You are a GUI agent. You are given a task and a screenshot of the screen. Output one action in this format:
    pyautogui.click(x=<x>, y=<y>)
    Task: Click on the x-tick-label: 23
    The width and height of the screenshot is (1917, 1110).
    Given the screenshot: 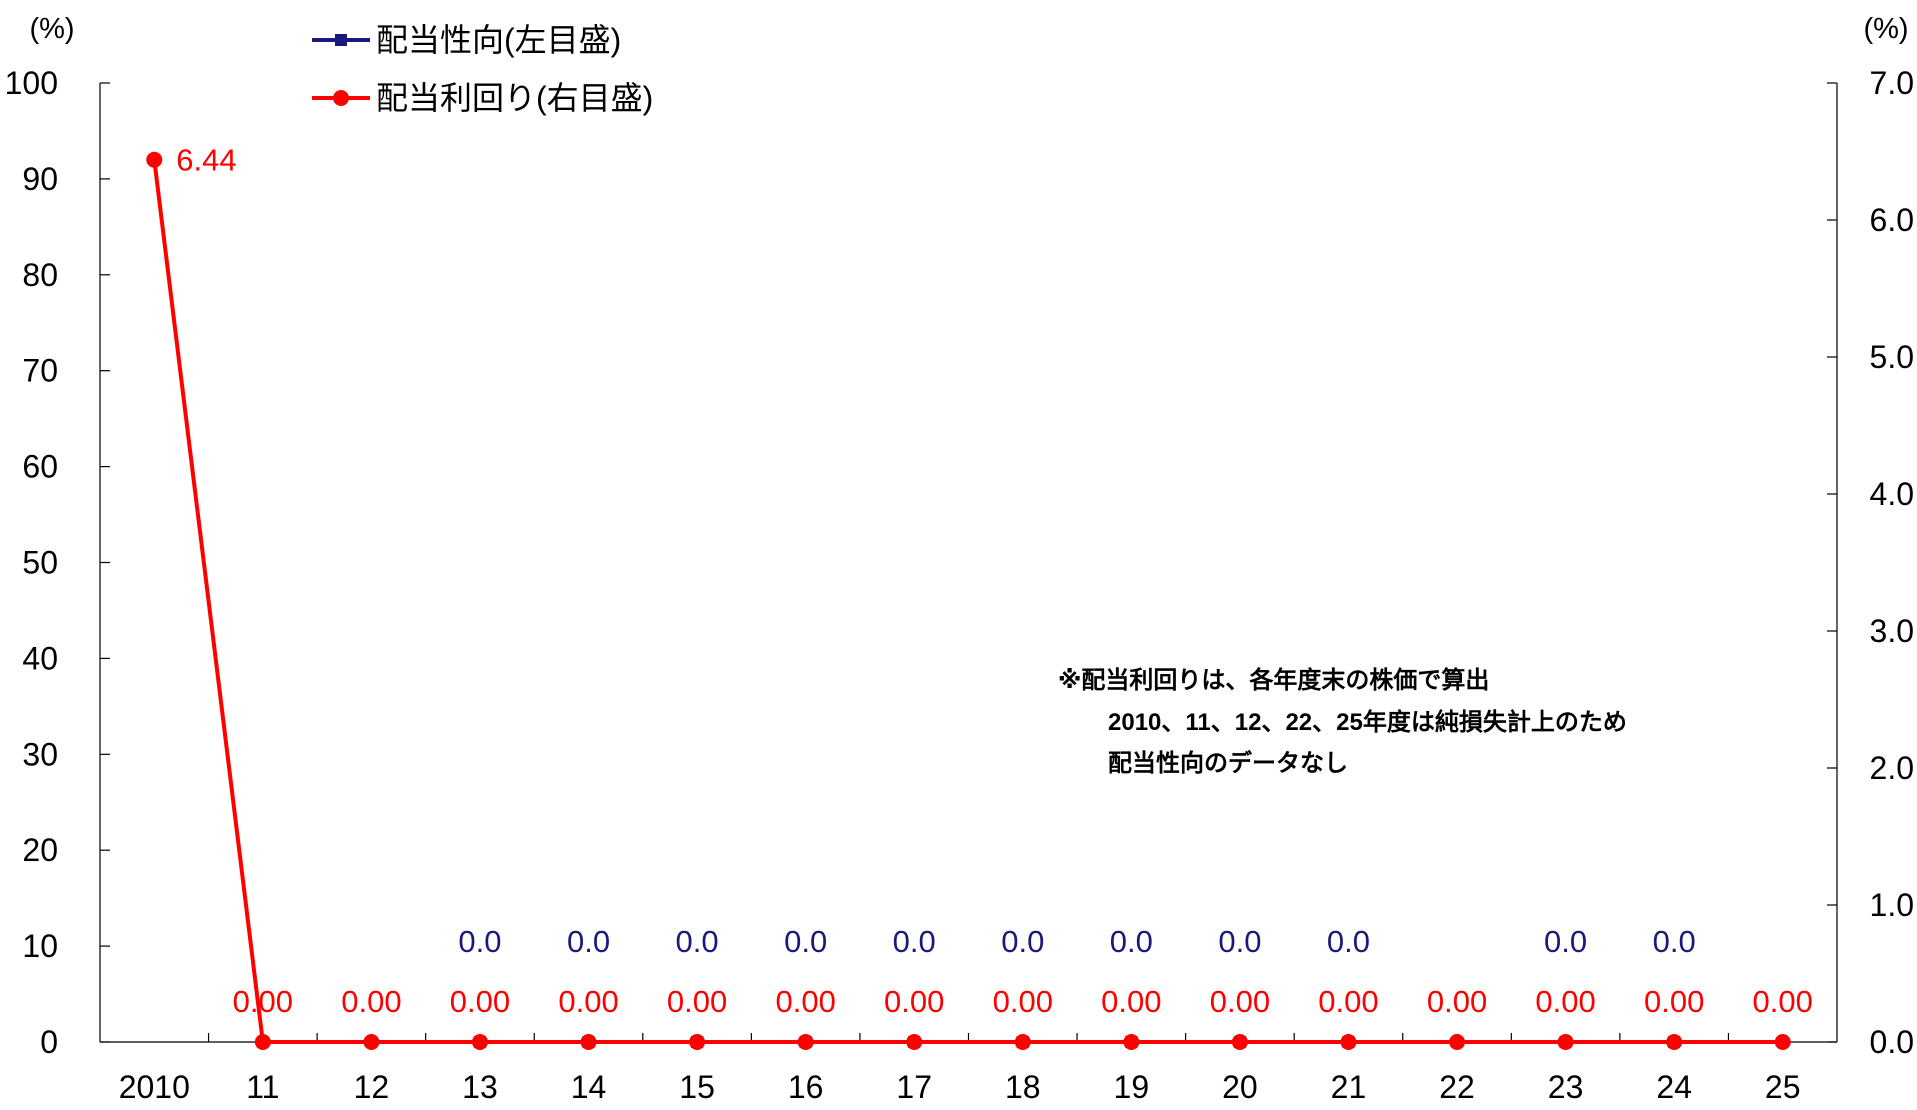 What is the action you would take?
    pyautogui.click(x=1566, y=1087)
    